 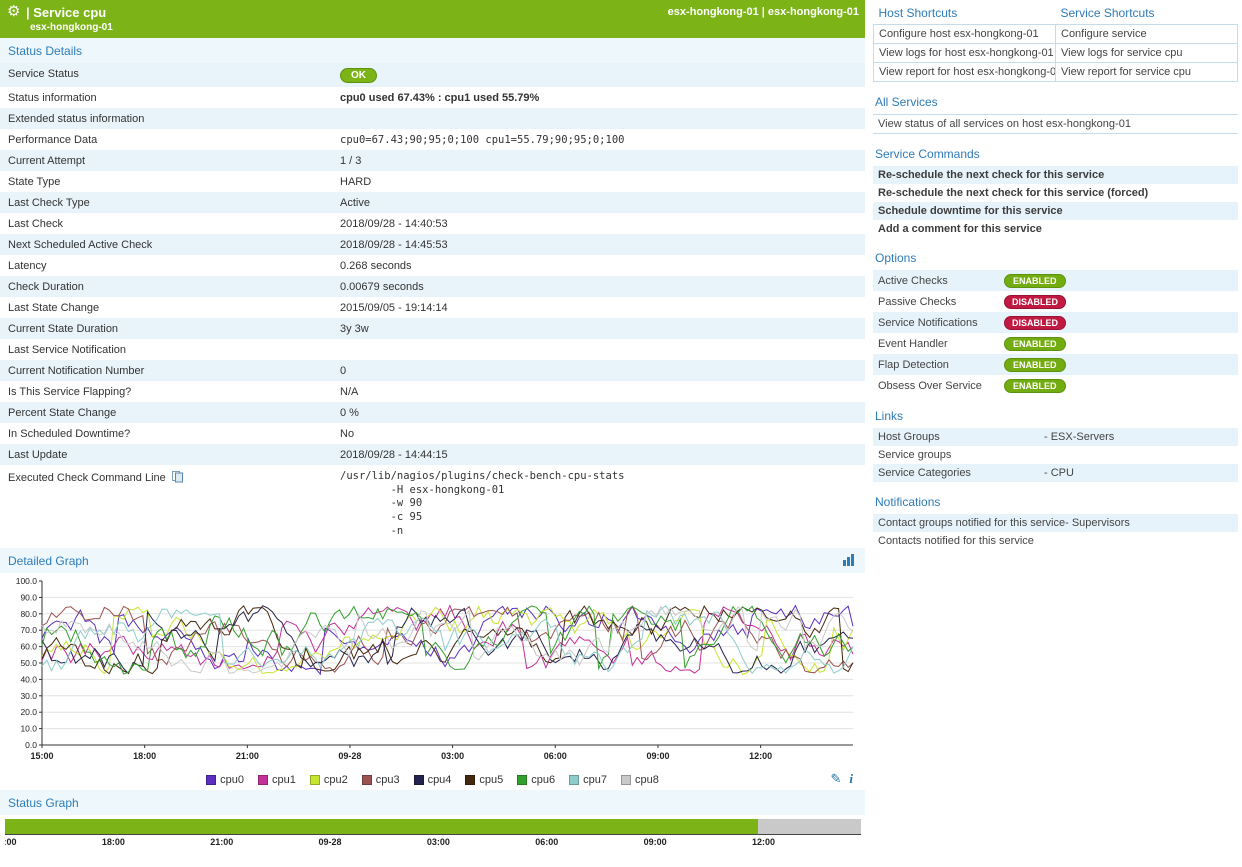 What do you see at coordinates (1146, 34) in the screenshot?
I see `service-shortcut-link: Configure service` at bounding box center [1146, 34].